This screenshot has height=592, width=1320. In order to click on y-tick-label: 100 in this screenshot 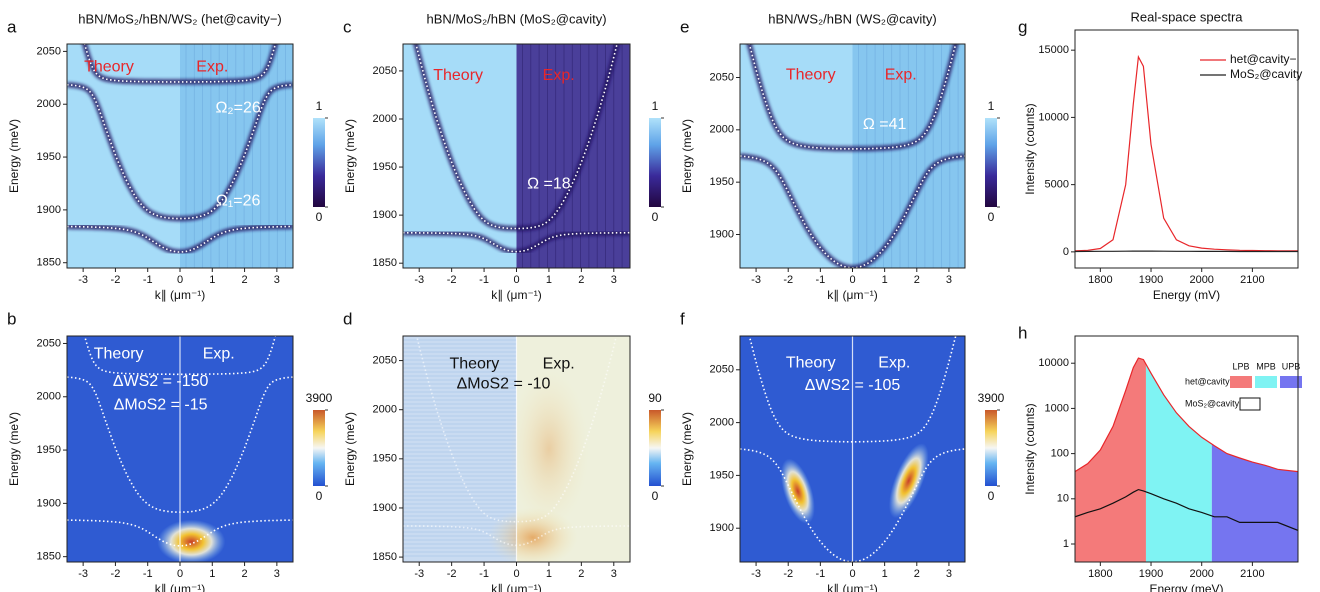, I will do `click(1060, 454)`.